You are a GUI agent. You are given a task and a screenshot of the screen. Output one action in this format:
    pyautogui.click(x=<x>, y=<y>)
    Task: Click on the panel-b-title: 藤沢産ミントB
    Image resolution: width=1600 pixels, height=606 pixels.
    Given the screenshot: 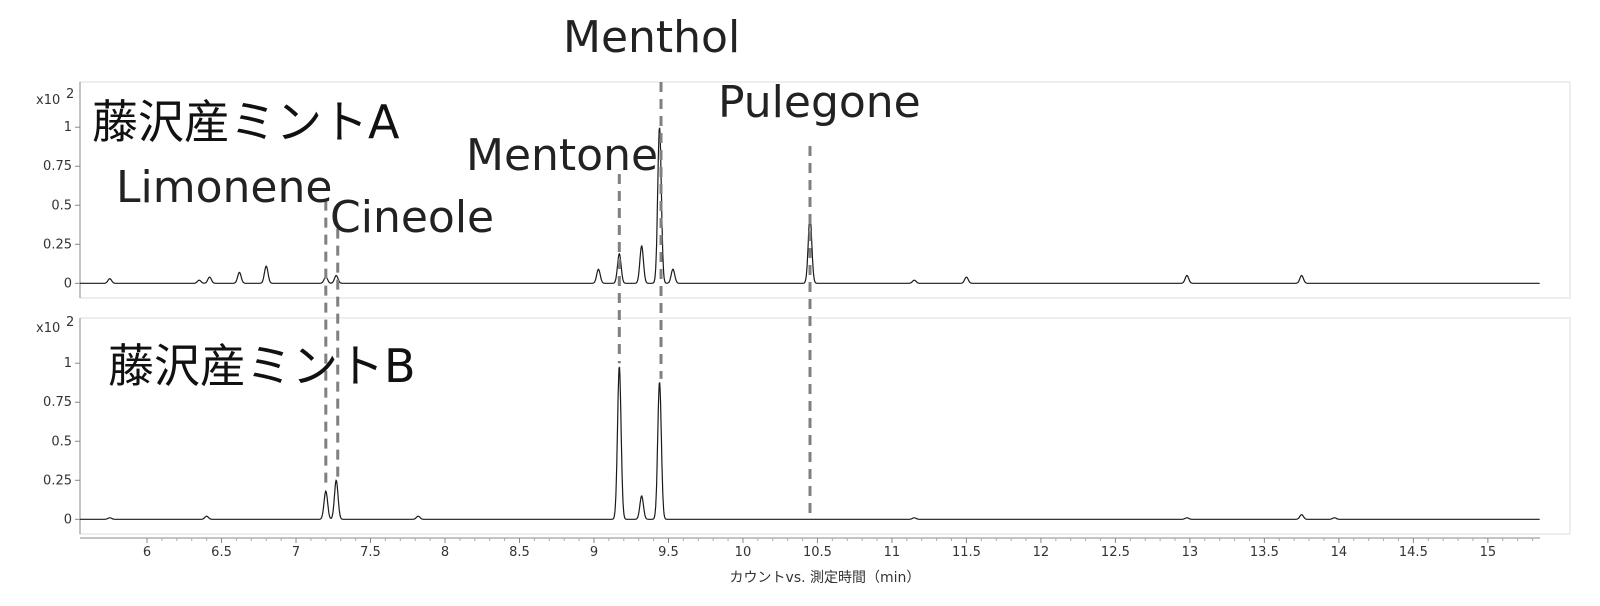 What is the action you would take?
    pyautogui.click(x=262, y=366)
    